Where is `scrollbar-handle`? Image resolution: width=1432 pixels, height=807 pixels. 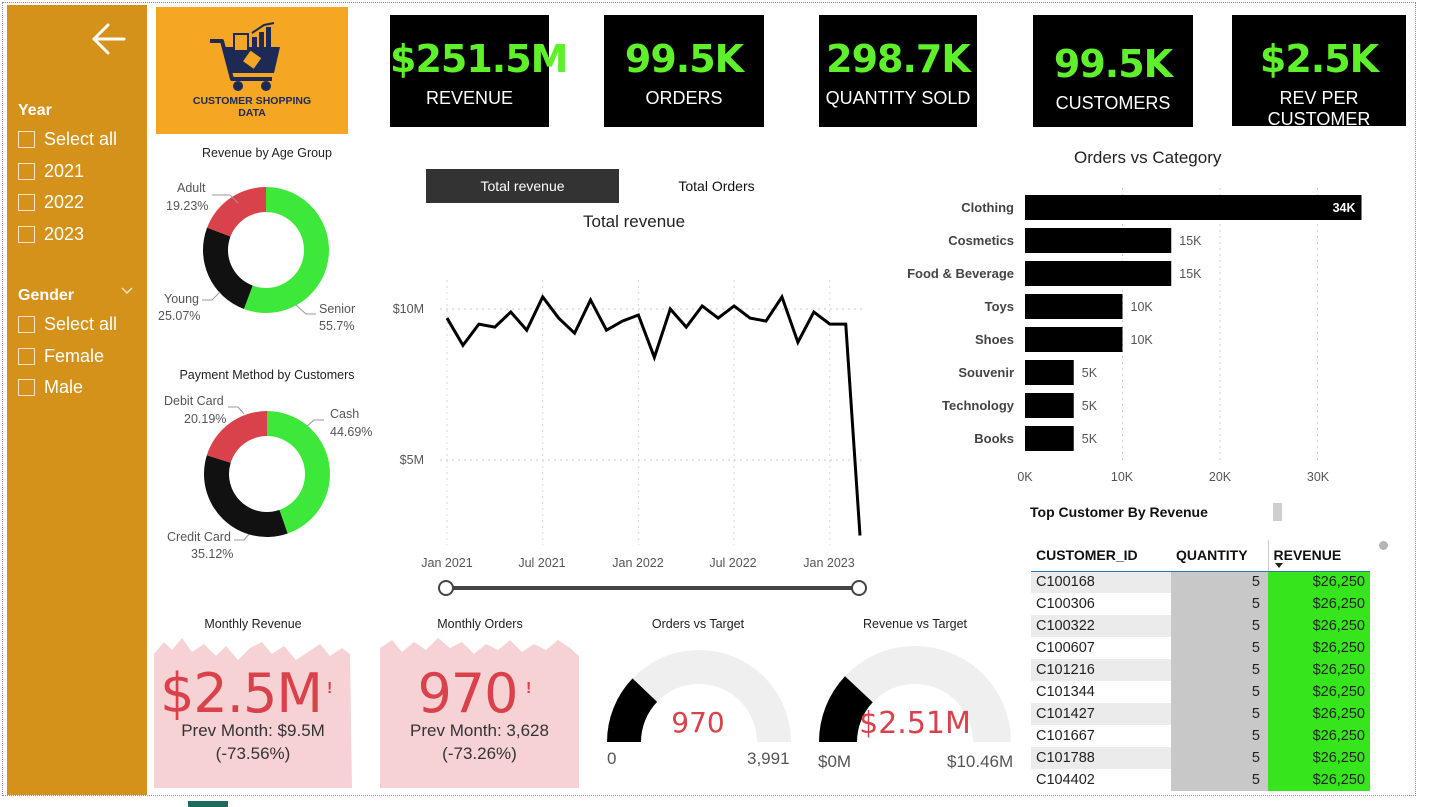 scrollbar-handle is located at coordinates (1277, 512).